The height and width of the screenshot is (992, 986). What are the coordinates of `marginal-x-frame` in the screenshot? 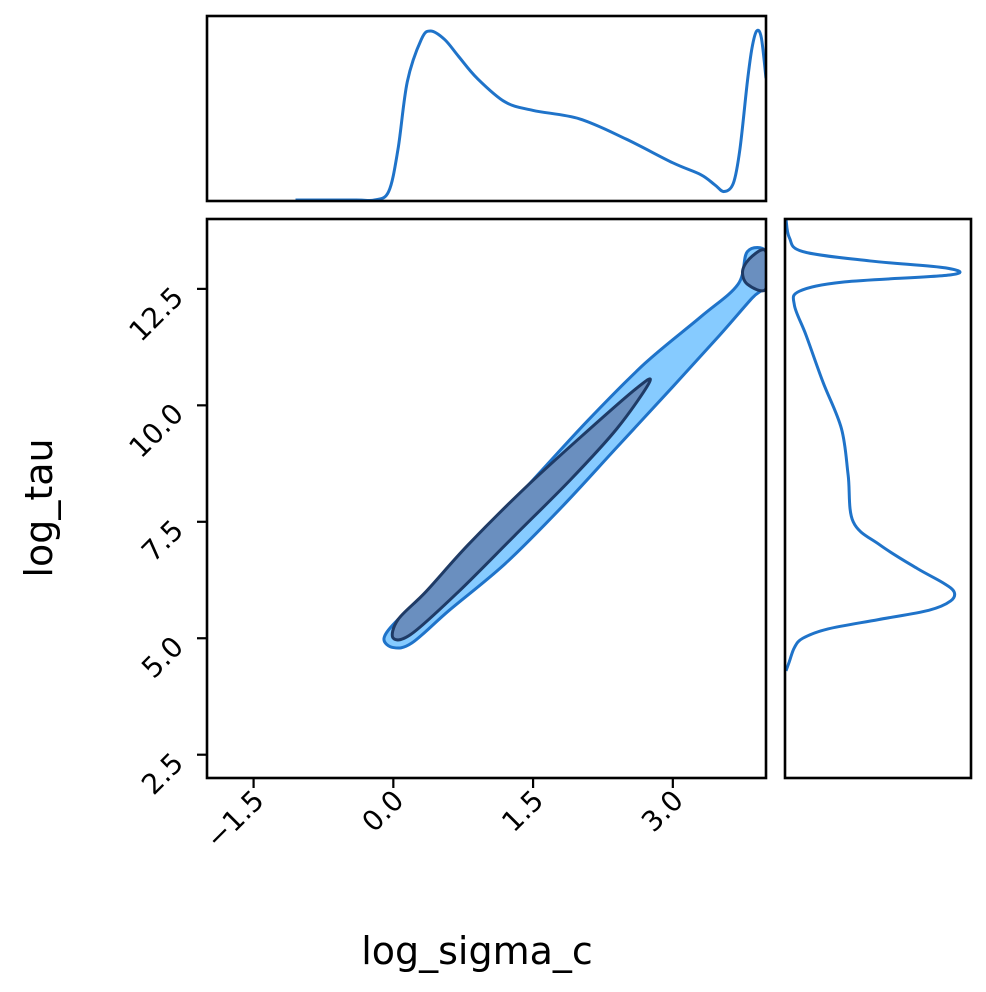 It's located at (486, 108).